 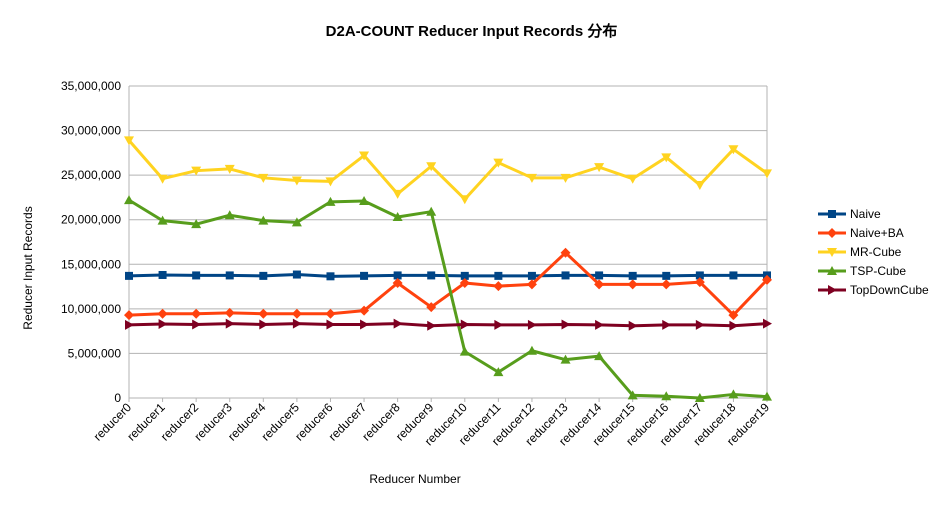 I want to click on series-mr-cube, so click(x=448, y=170).